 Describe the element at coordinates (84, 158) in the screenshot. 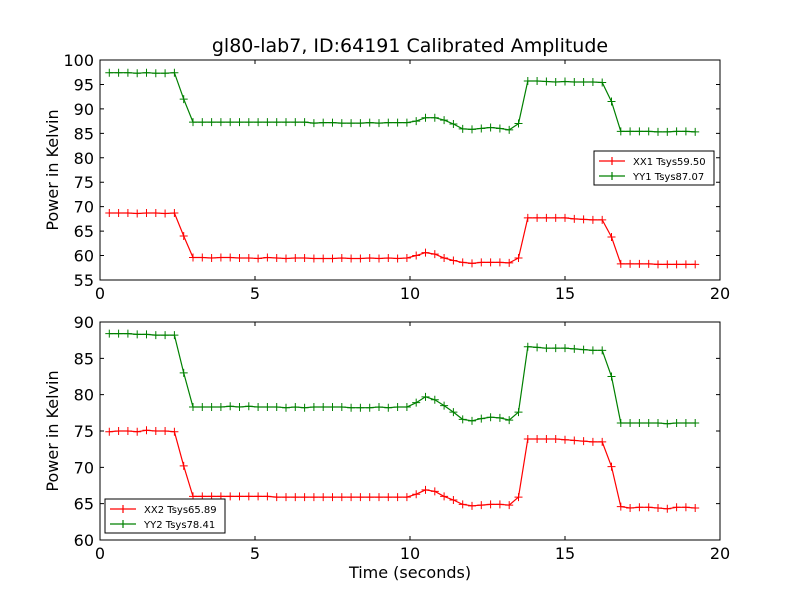

I see `y-tick-label: 80` at that location.